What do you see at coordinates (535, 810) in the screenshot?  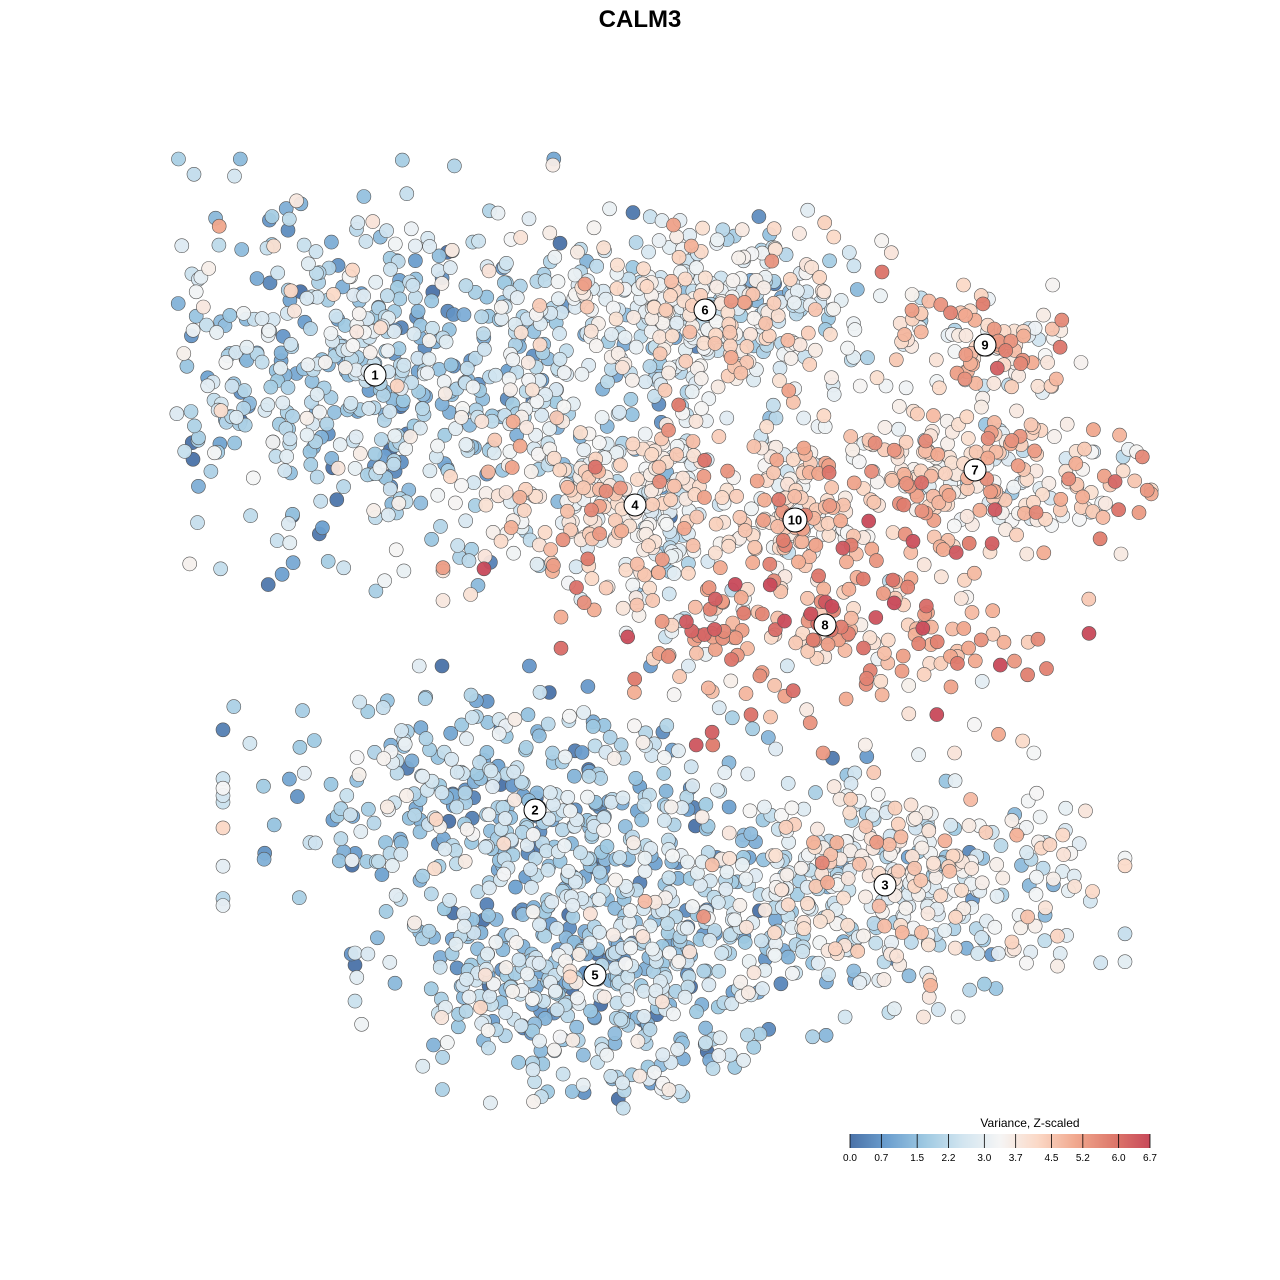 I see `cluster-label-2: 2` at bounding box center [535, 810].